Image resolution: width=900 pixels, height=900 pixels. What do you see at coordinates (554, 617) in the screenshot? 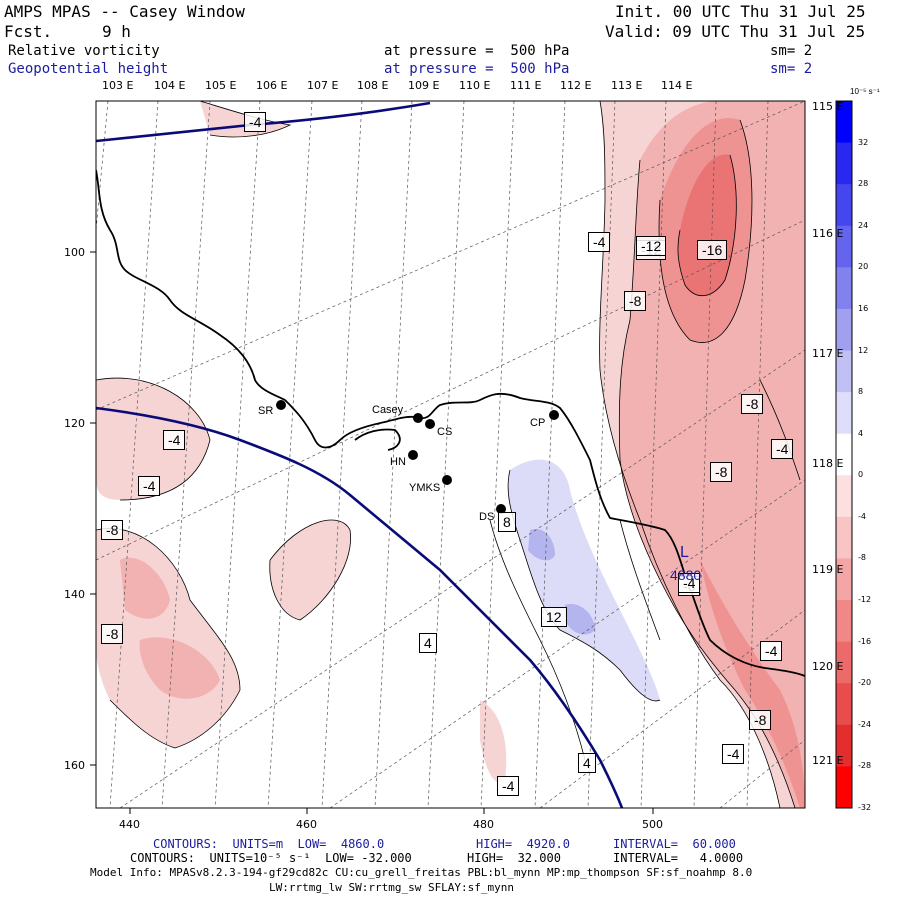
I see `contour-value-label: 12` at bounding box center [554, 617].